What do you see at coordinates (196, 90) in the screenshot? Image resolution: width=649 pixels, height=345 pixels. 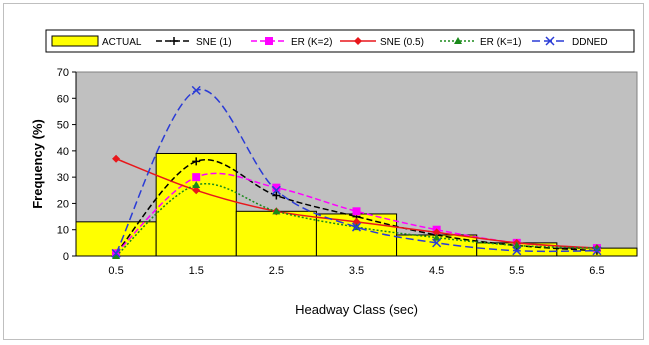 I see `data-point-ddned-1.5` at bounding box center [196, 90].